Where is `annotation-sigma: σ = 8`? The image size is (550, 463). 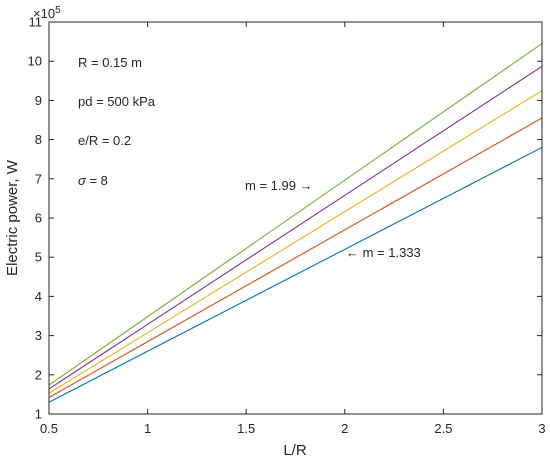
annotation-sigma: σ = 8 is located at coordinates (93, 180).